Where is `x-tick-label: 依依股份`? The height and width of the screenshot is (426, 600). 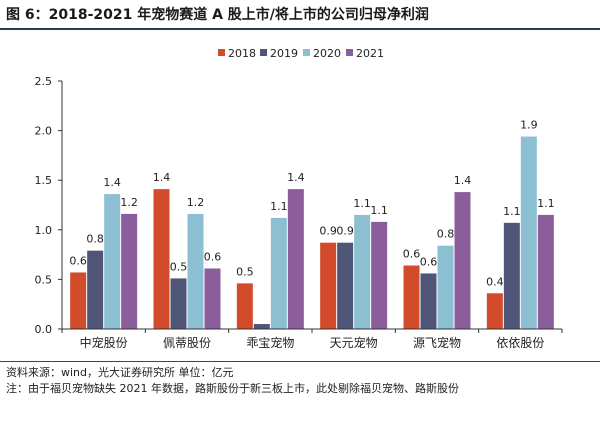 x-tick-label: 依依股份 is located at coordinates (520, 342).